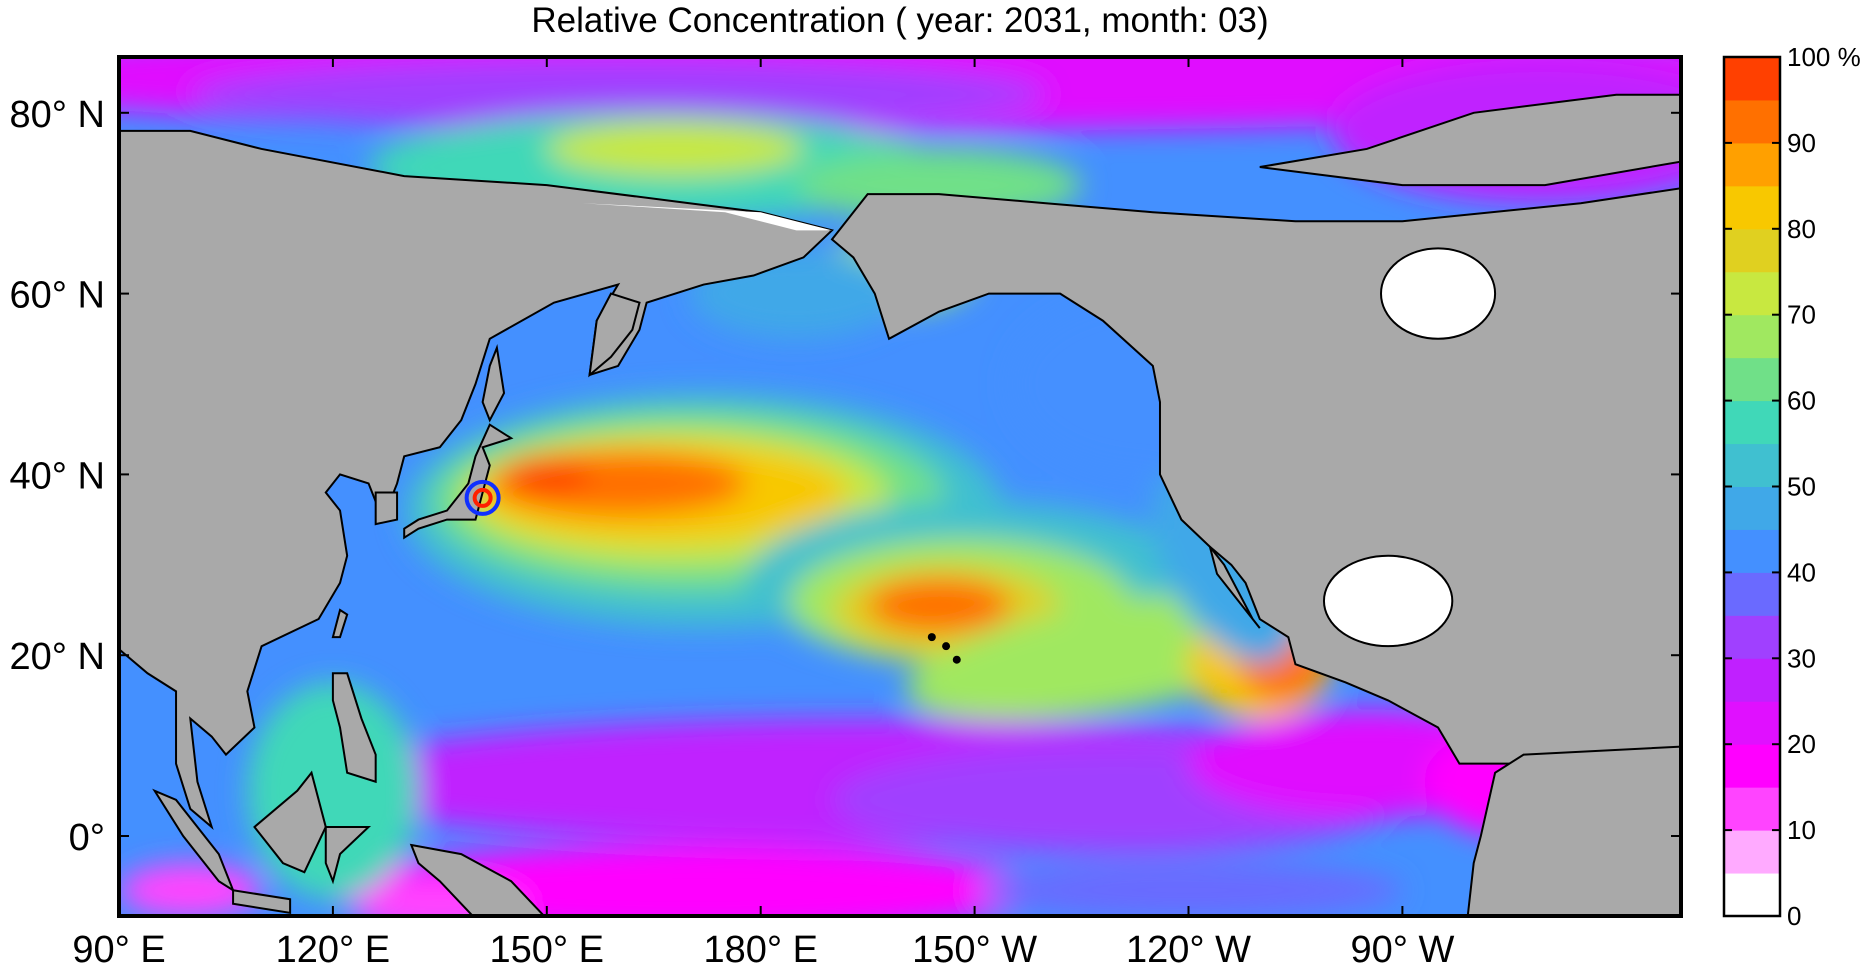 This screenshot has height=978, width=1864. I want to click on colorbar-tick-label: 50, so click(1801, 487).